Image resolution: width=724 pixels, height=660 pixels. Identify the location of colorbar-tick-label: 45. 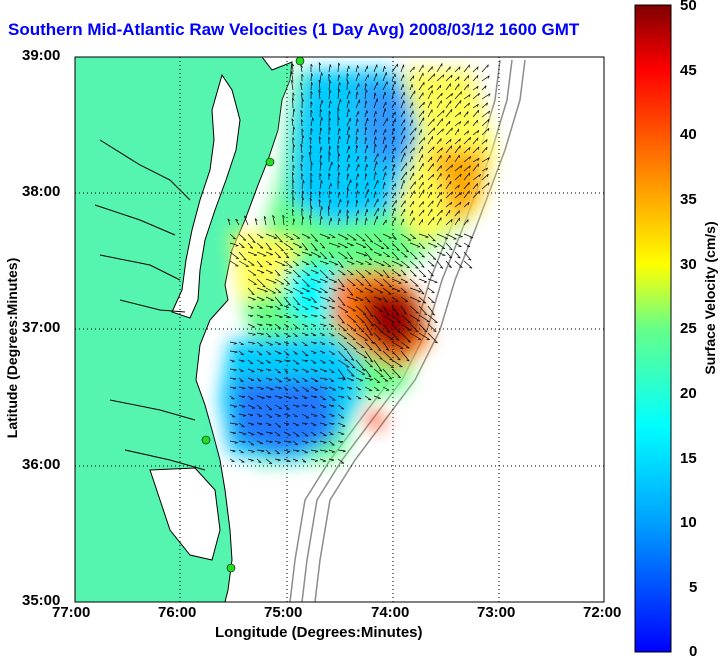
(688, 70).